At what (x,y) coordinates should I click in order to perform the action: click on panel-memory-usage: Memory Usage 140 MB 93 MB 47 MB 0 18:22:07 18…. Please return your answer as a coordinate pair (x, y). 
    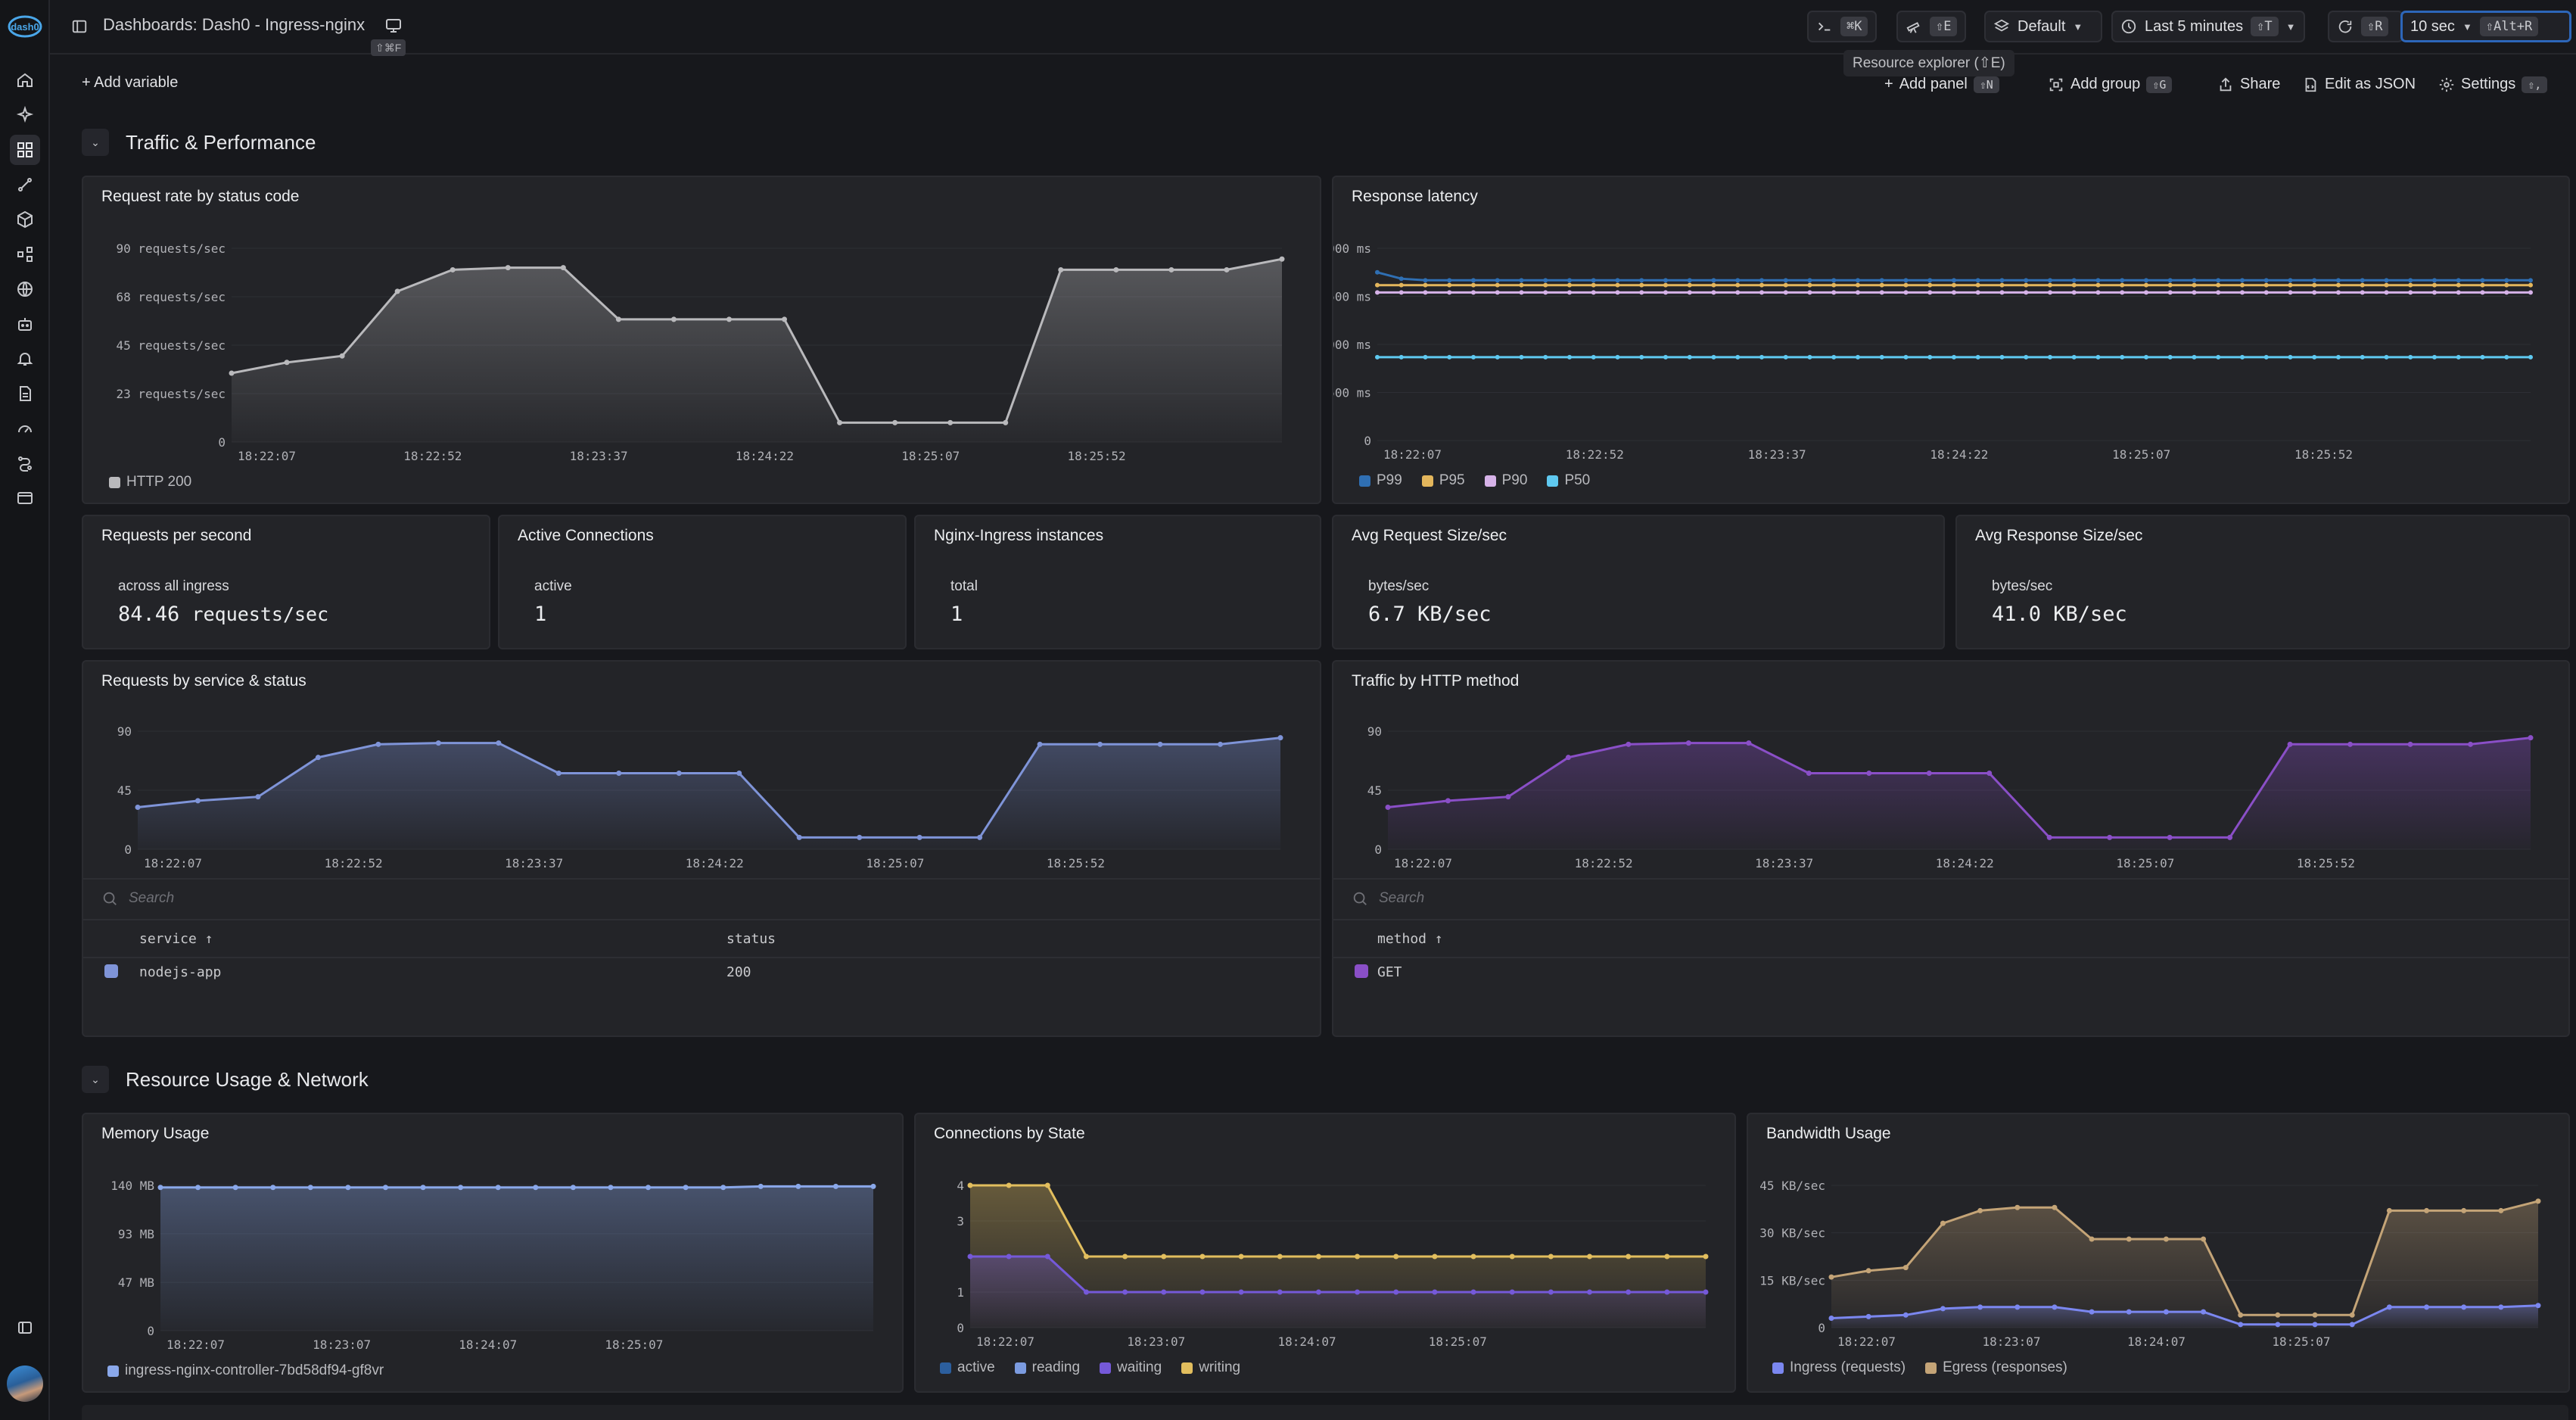
    Looking at the image, I should click on (493, 1253).